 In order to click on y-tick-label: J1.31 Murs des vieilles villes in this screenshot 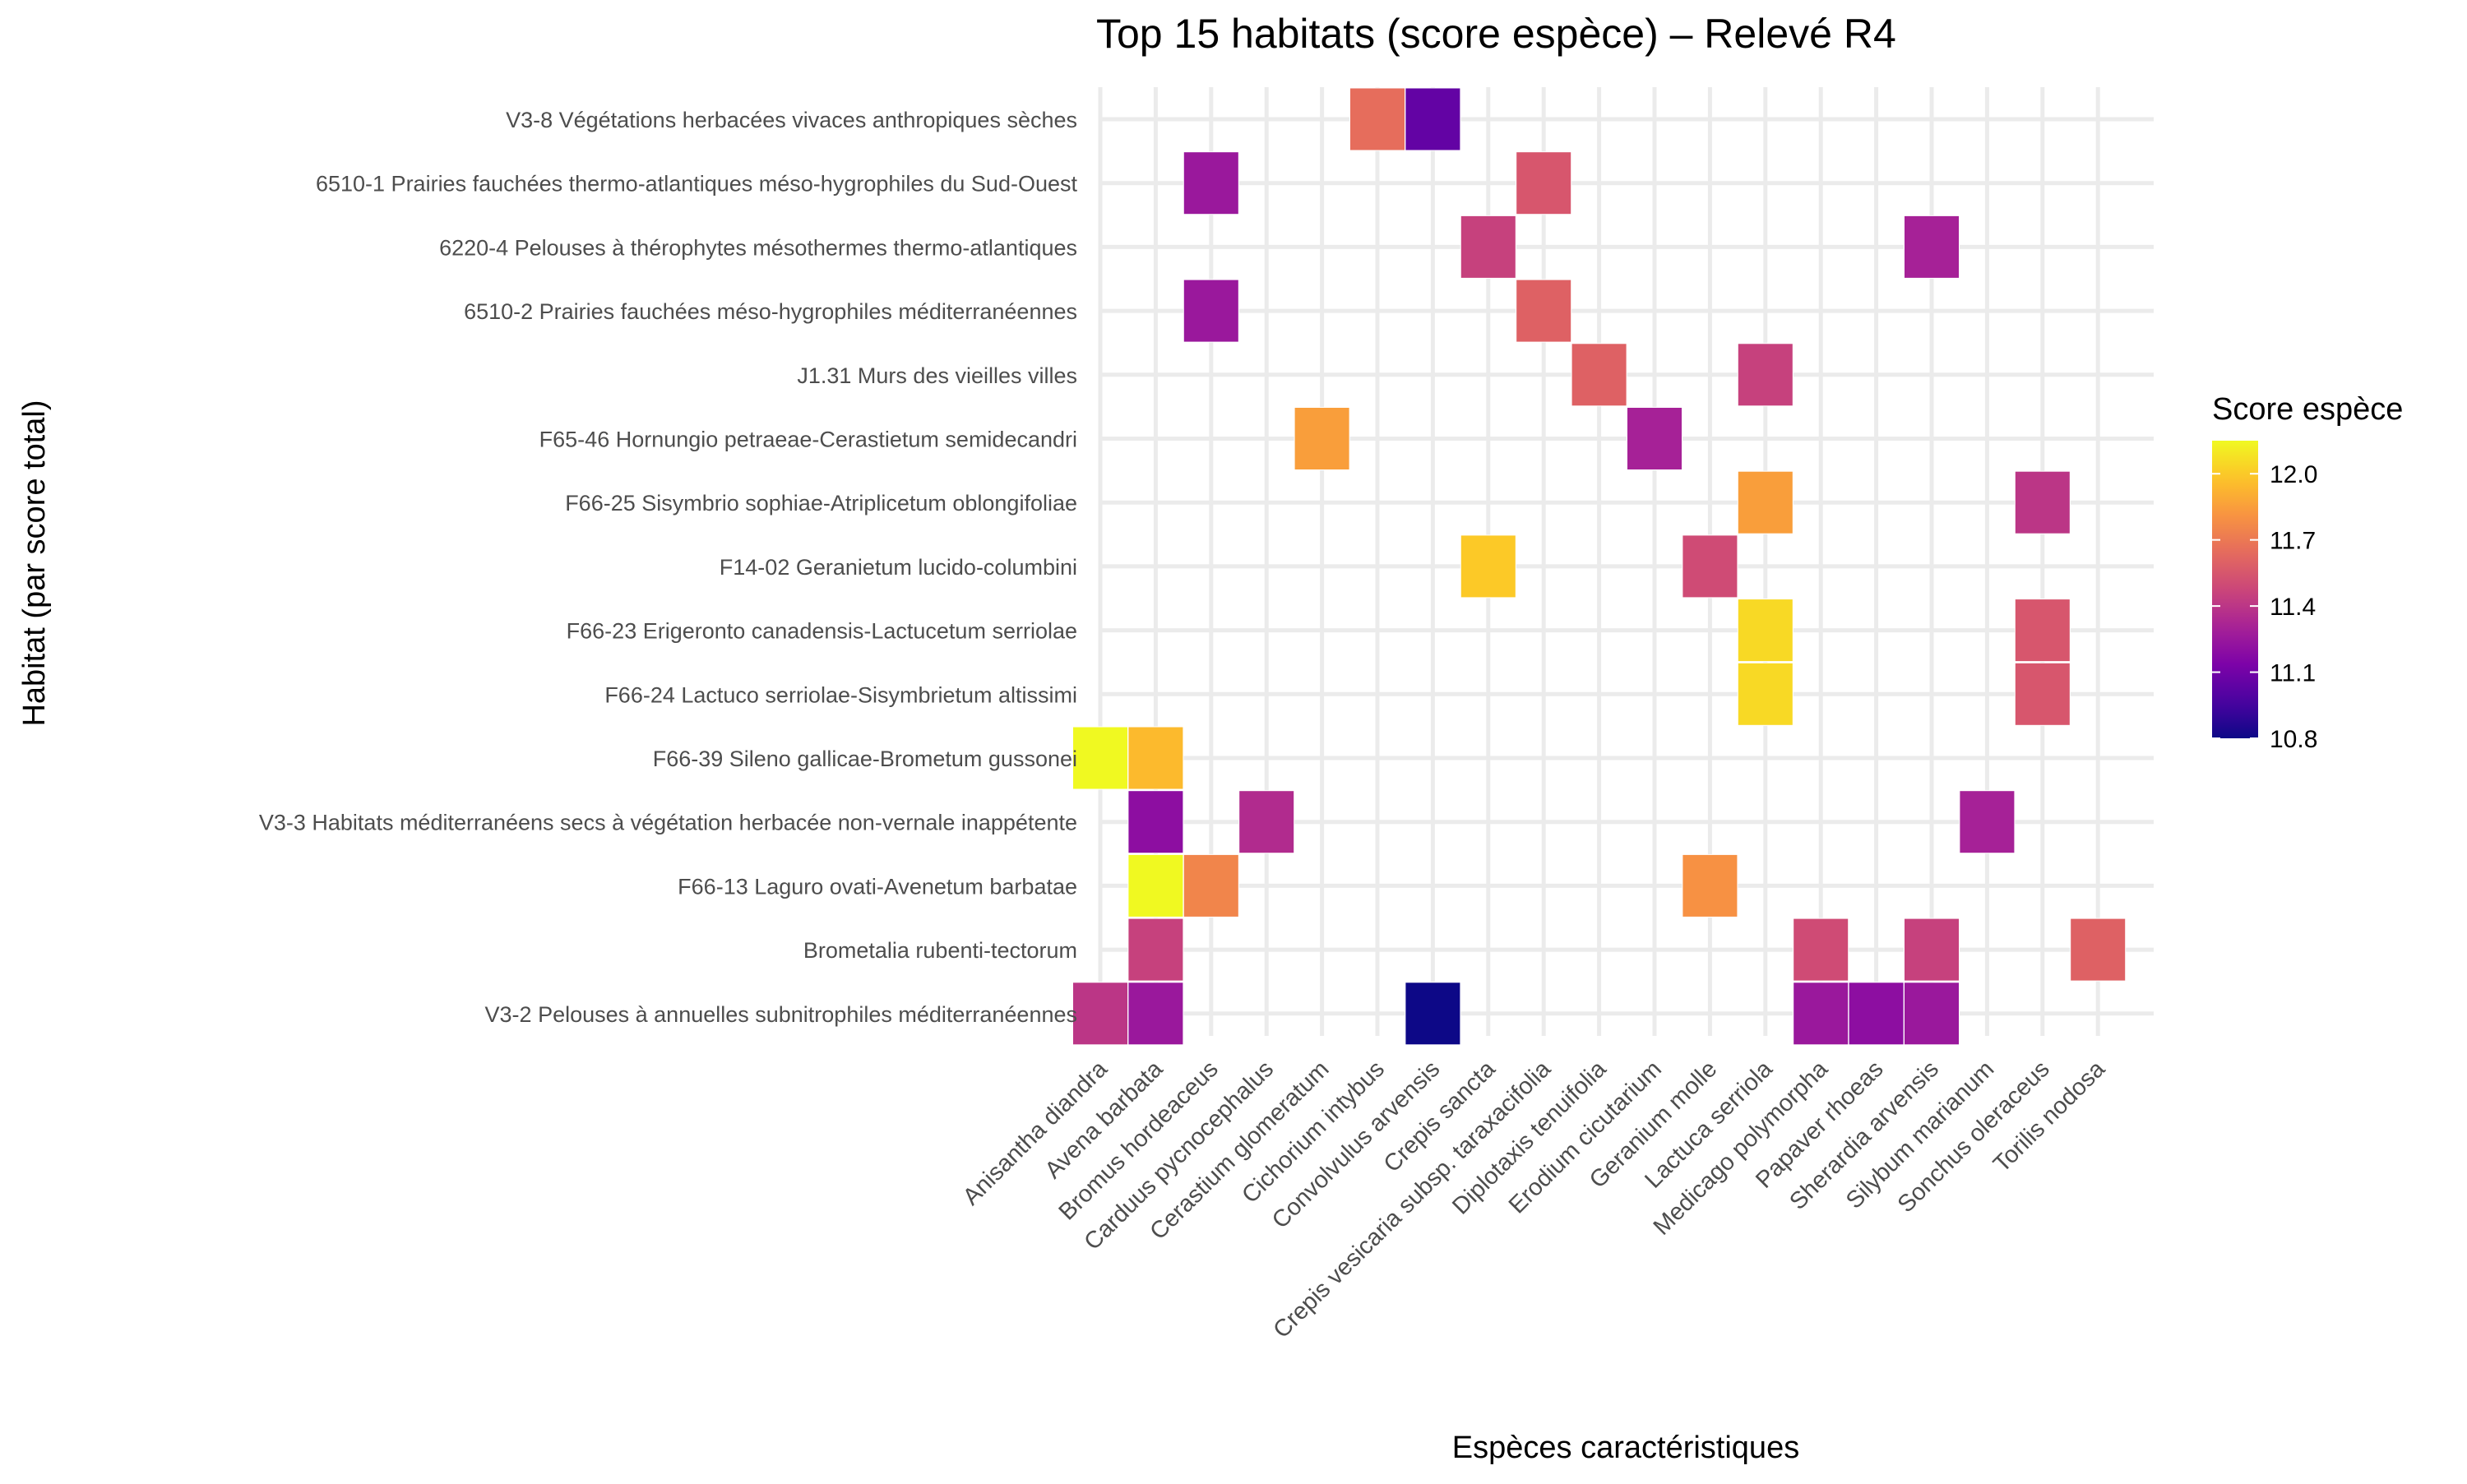, I will do `click(937, 376)`.